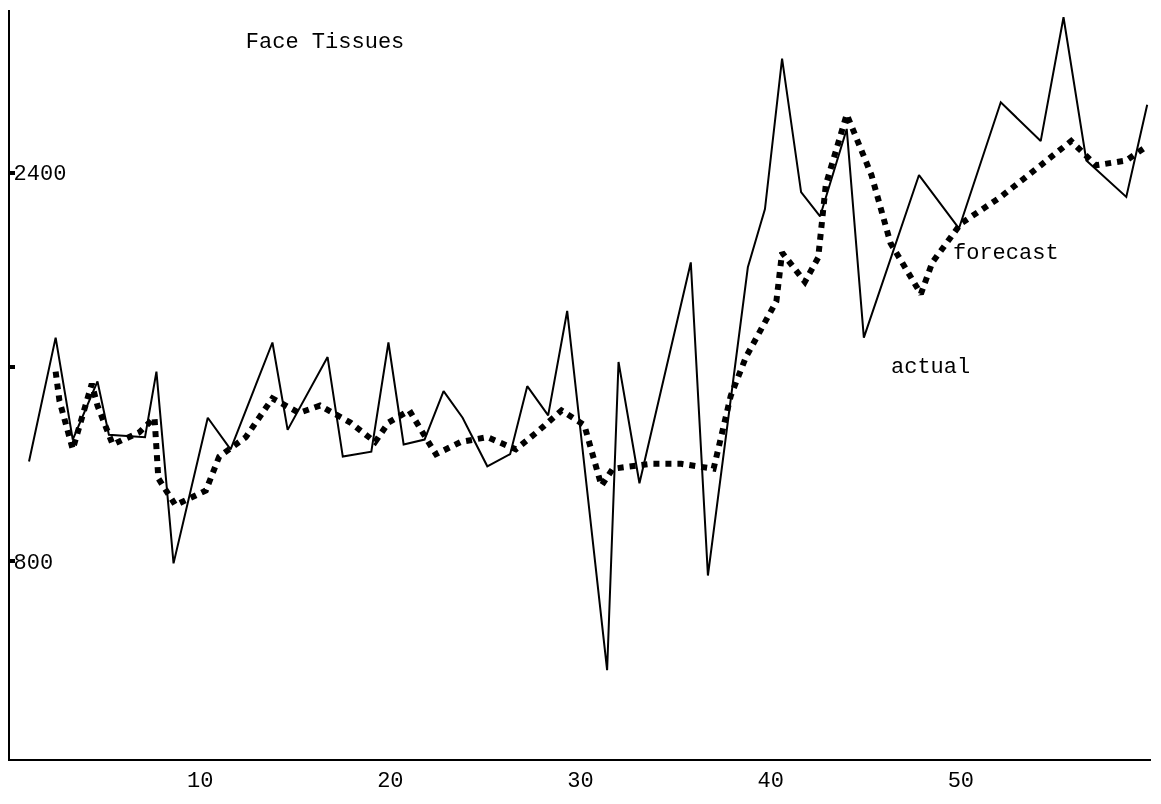 The image size is (1161, 804). What do you see at coordinates (931, 367) in the screenshot?
I see `series-label: actual` at bounding box center [931, 367].